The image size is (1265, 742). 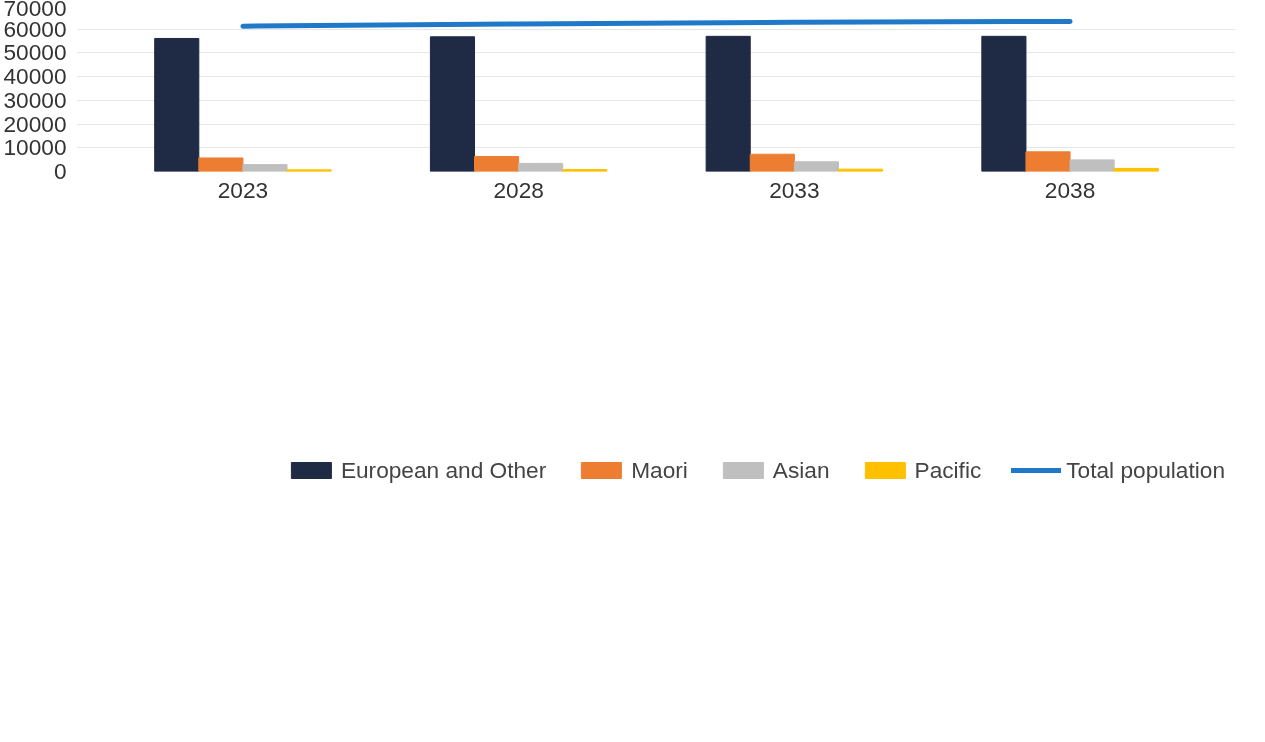 I want to click on legend-label: Pacific, so click(x=948, y=470).